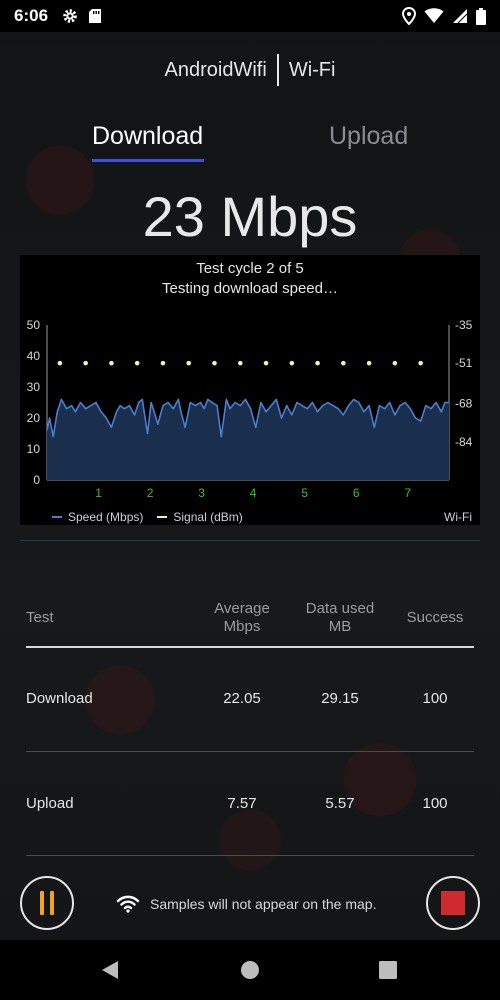 This screenshot has width=500, height=1000. What do you see at coordinates (458, 517) in the screenshot?
I see `legend-connection-type: Wi-Fi` at bounding box center [458, 517].